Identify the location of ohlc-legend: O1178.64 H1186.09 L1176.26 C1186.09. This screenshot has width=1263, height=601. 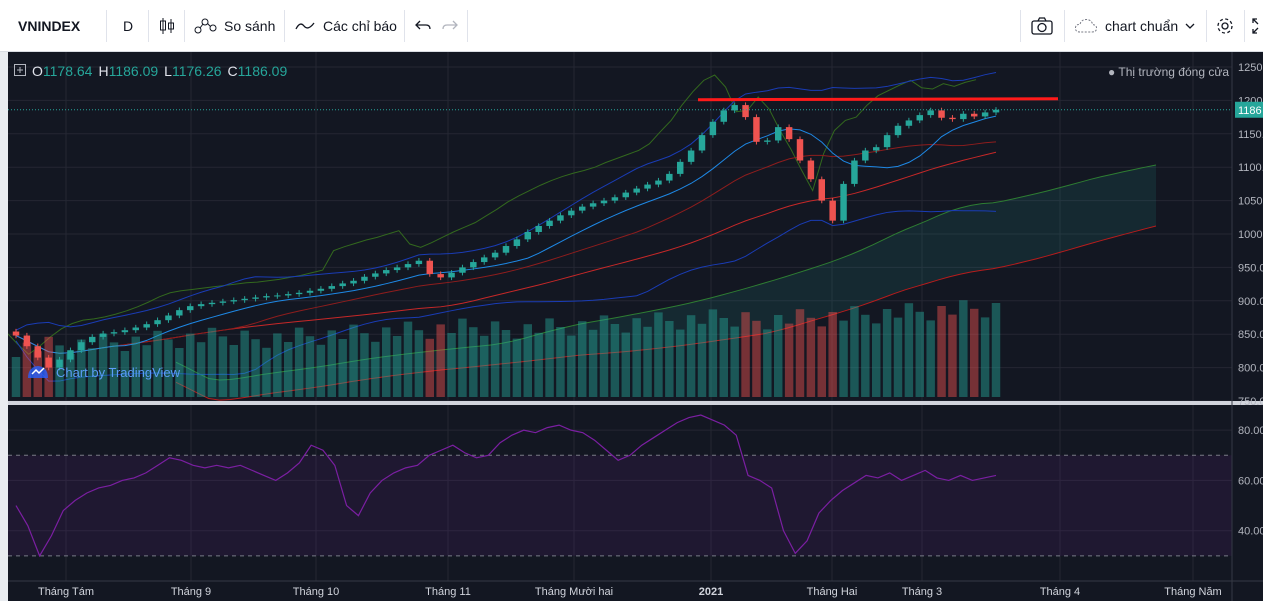
(150, 71).